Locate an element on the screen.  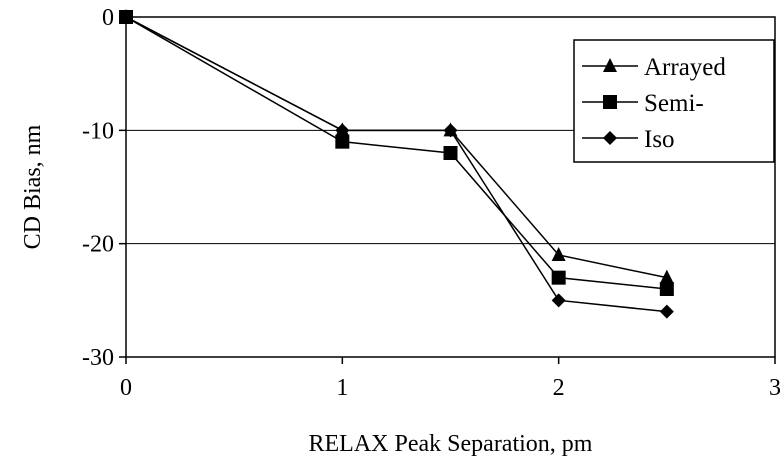
legend-item: Arrayed is located at coordinates (654, 67).